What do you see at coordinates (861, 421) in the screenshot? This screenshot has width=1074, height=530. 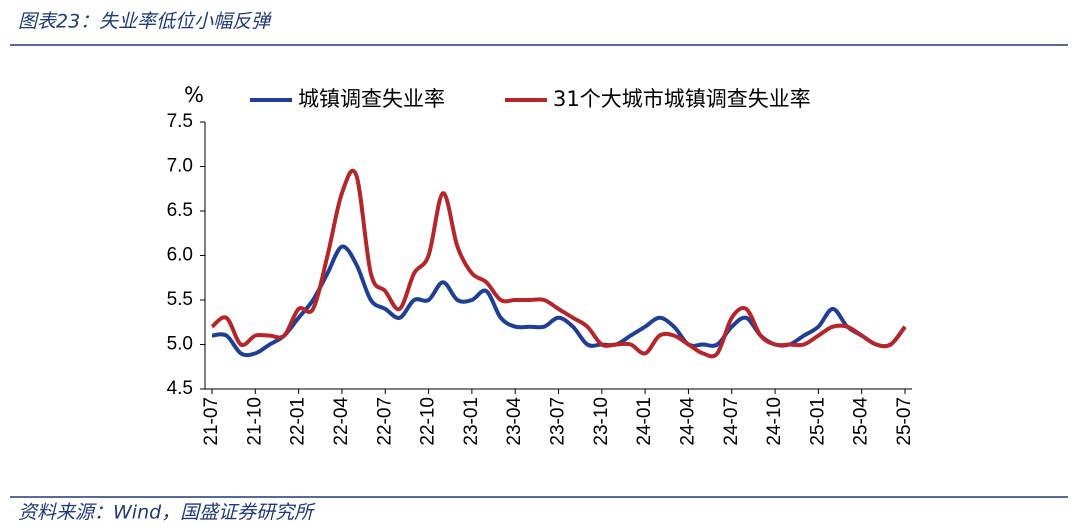 I see `x-tick-label: 25-04` at bounding box center [861, 421].